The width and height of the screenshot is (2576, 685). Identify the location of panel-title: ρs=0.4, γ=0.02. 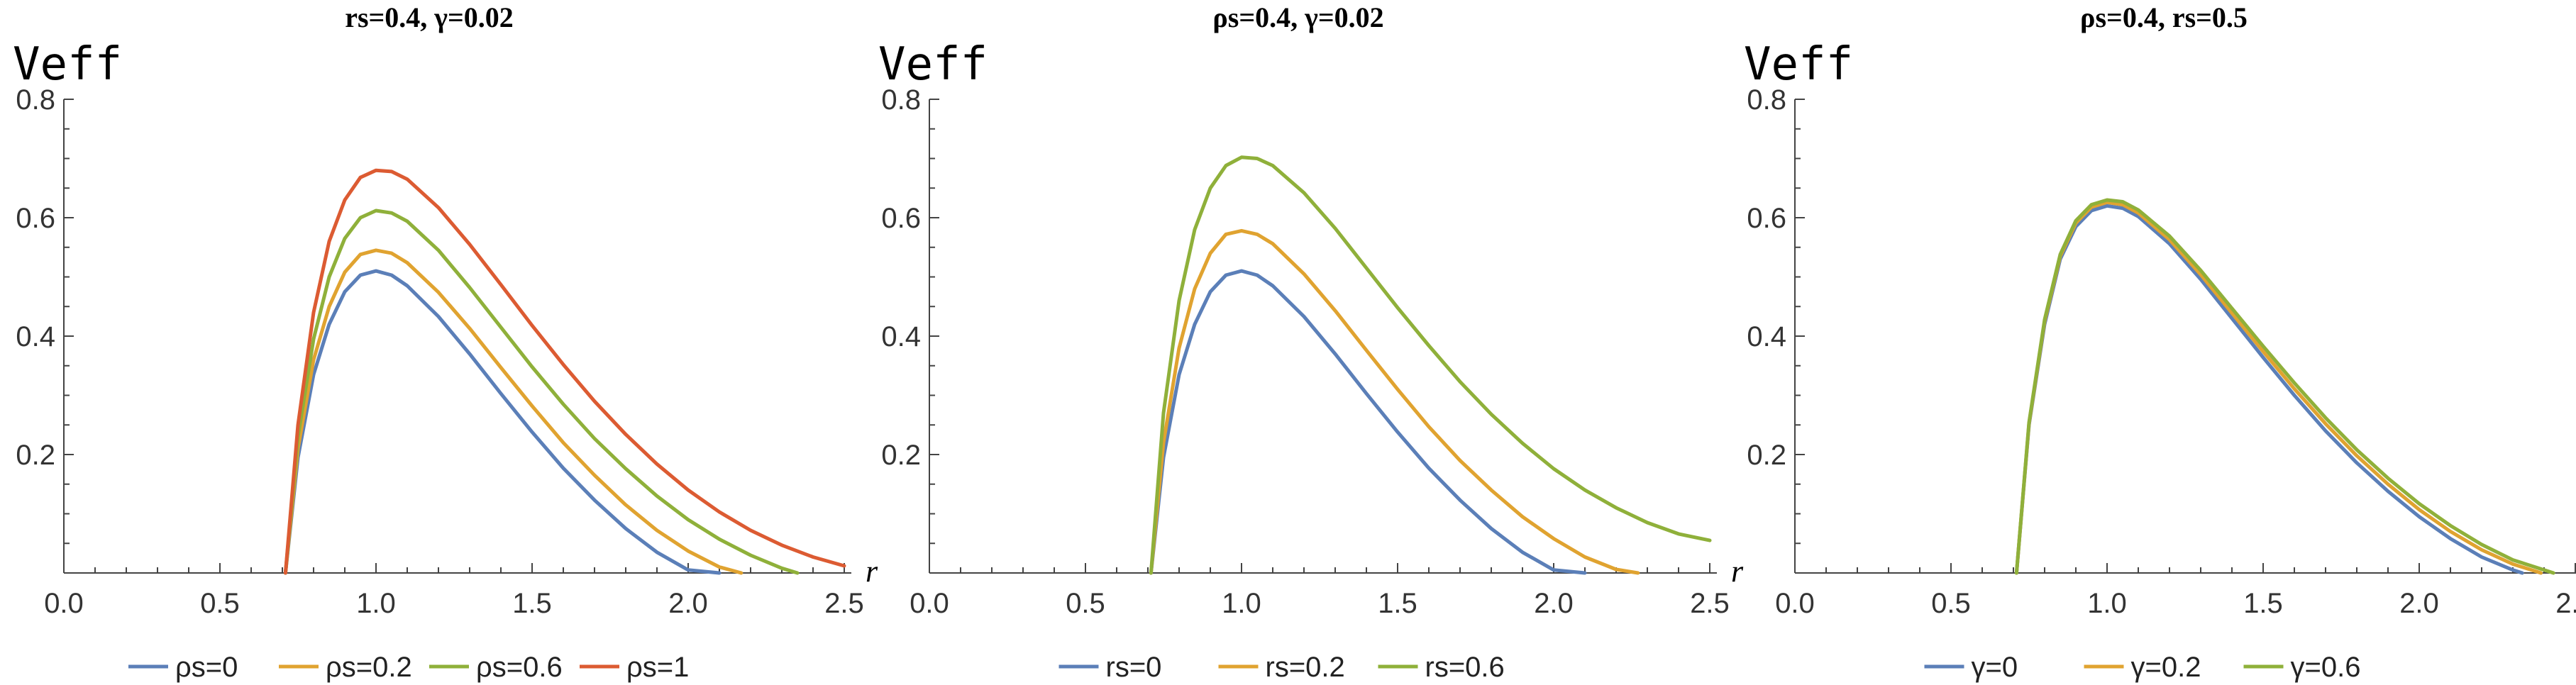
(1297, 17).